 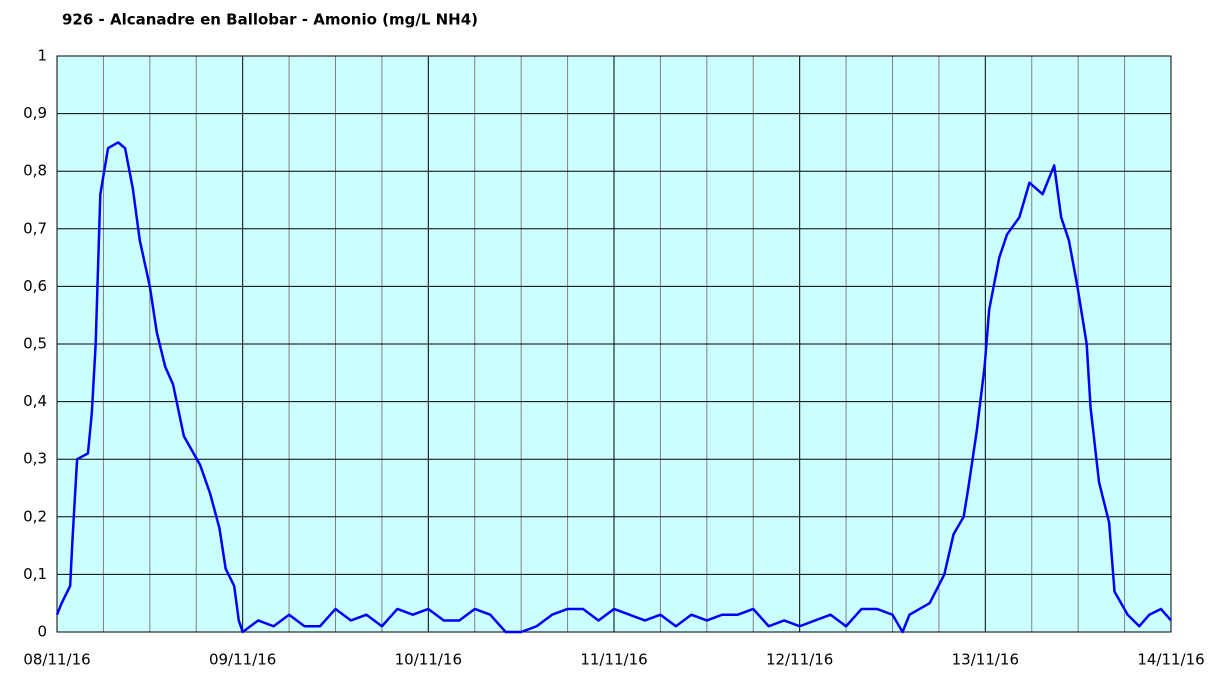 What do you see at coordinates (35, 344) in the screenshot?
I see `y-tick-label: 0,5` at bounding box center [35, 344].